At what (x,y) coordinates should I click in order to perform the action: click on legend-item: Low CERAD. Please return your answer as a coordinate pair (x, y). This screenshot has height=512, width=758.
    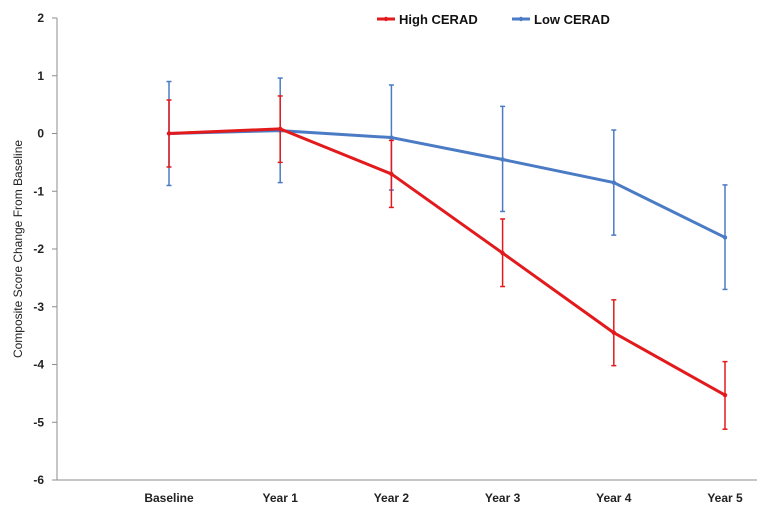
    Looking at the image, I should click on (561, 19).